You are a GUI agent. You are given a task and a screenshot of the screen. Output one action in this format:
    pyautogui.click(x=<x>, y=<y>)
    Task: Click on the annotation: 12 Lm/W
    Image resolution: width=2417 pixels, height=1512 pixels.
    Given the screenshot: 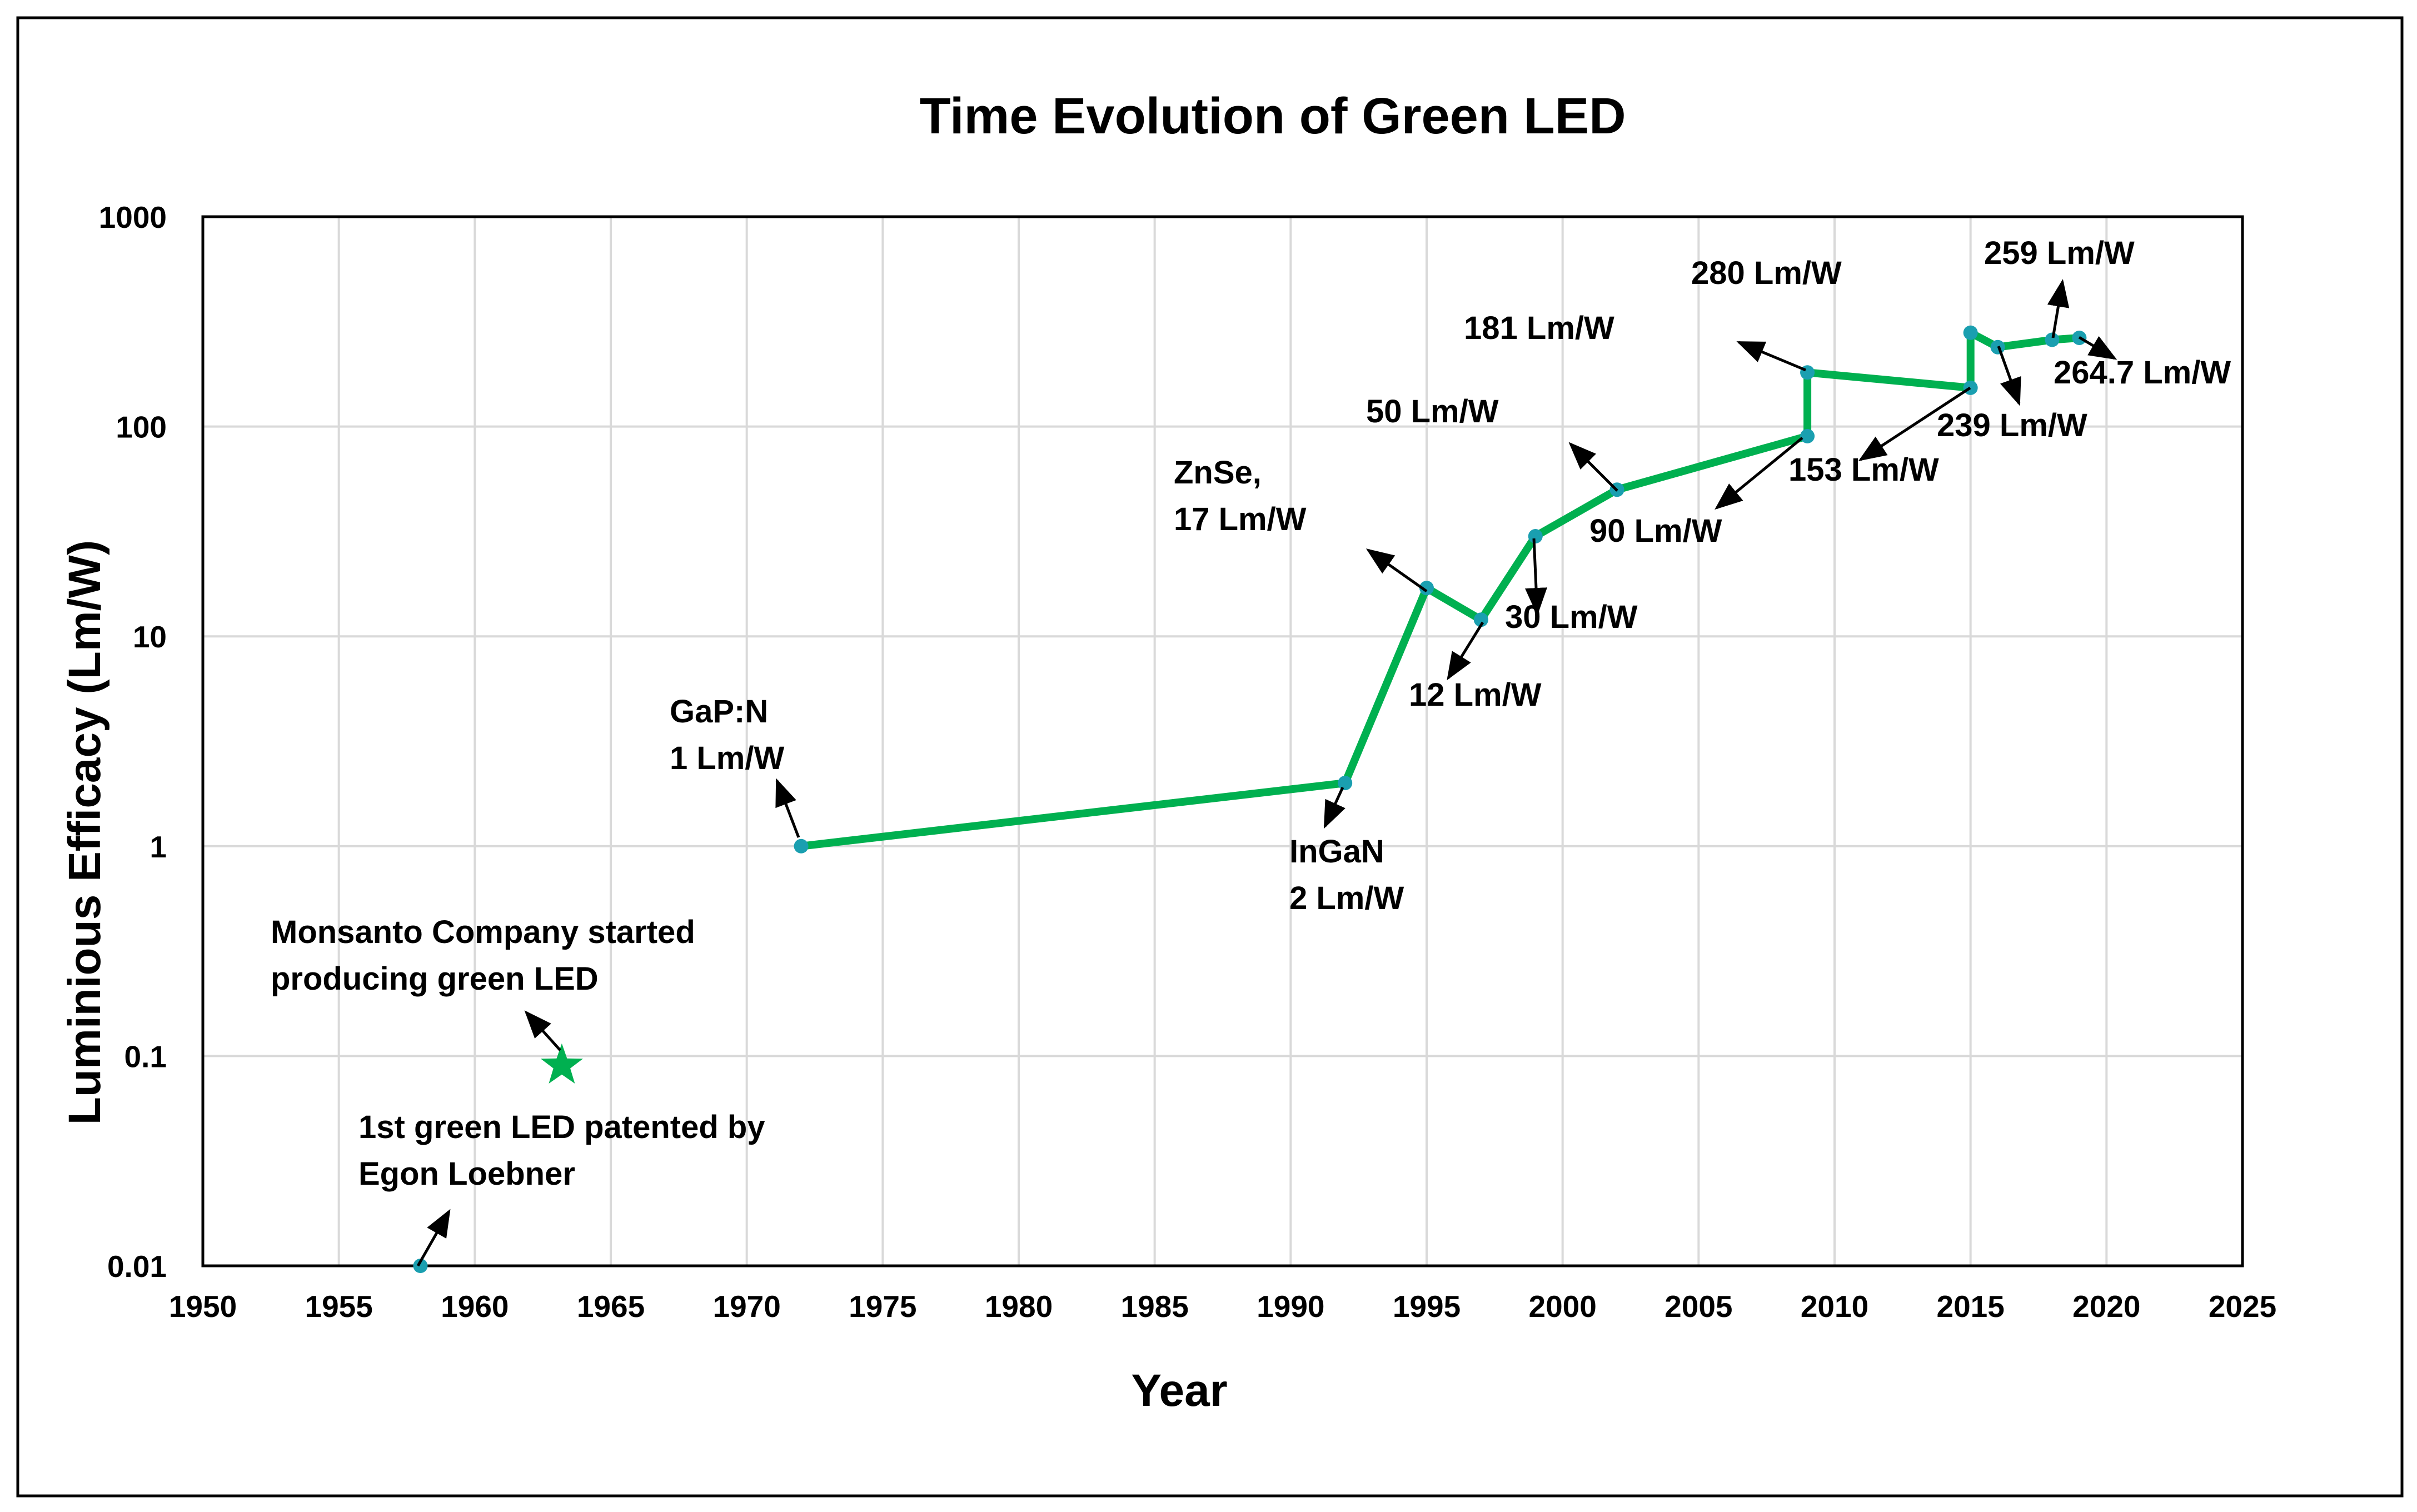 What is the action you would take?
    pyautogui.click(x=1475, y=667)
    